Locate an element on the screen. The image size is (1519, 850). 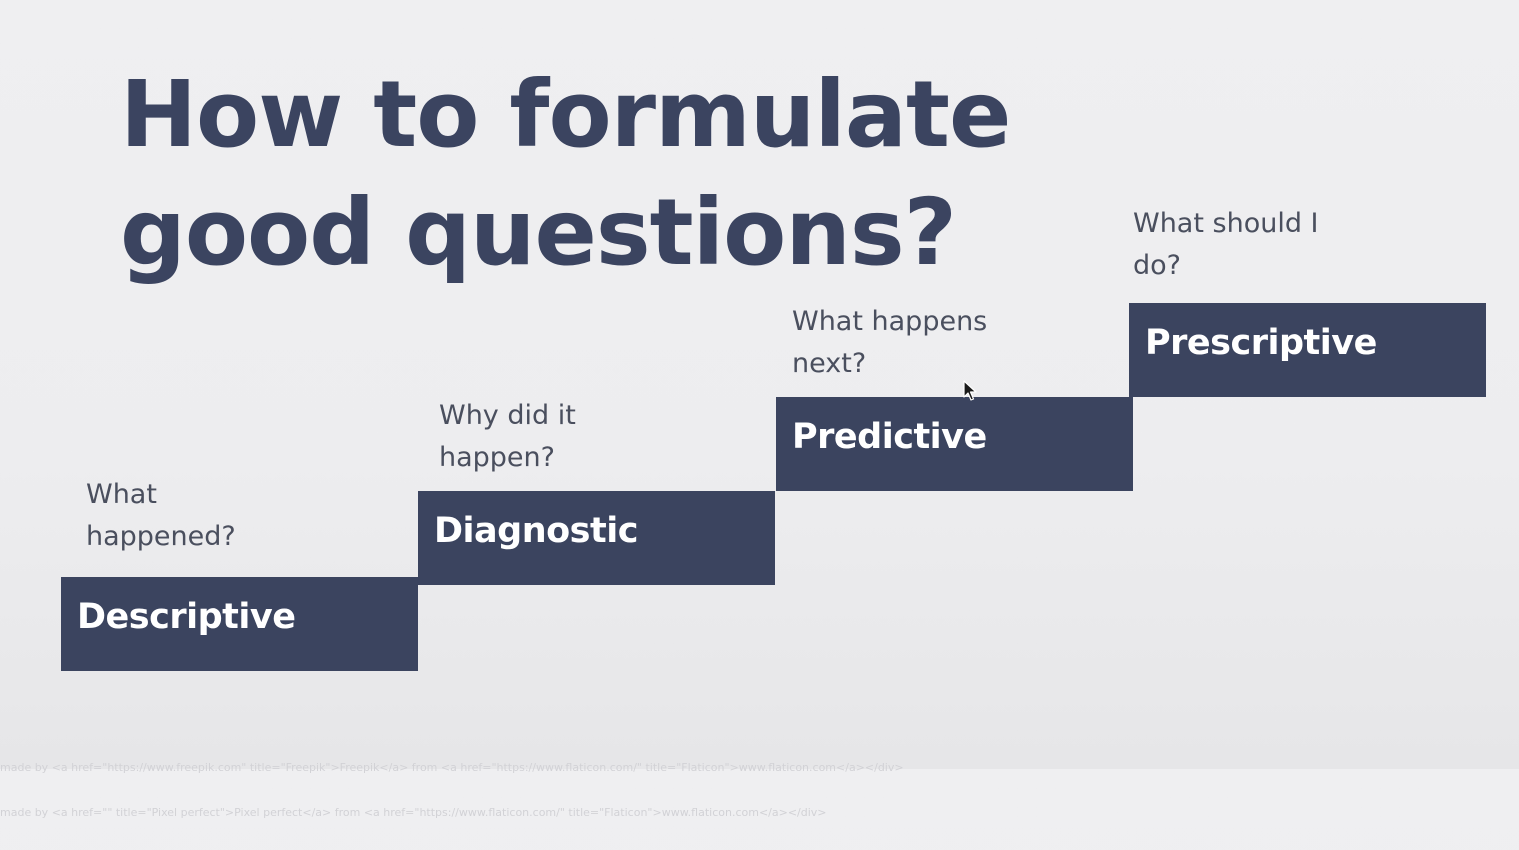
step-descriptive: Descriptive is located at coordinates (239, 624).